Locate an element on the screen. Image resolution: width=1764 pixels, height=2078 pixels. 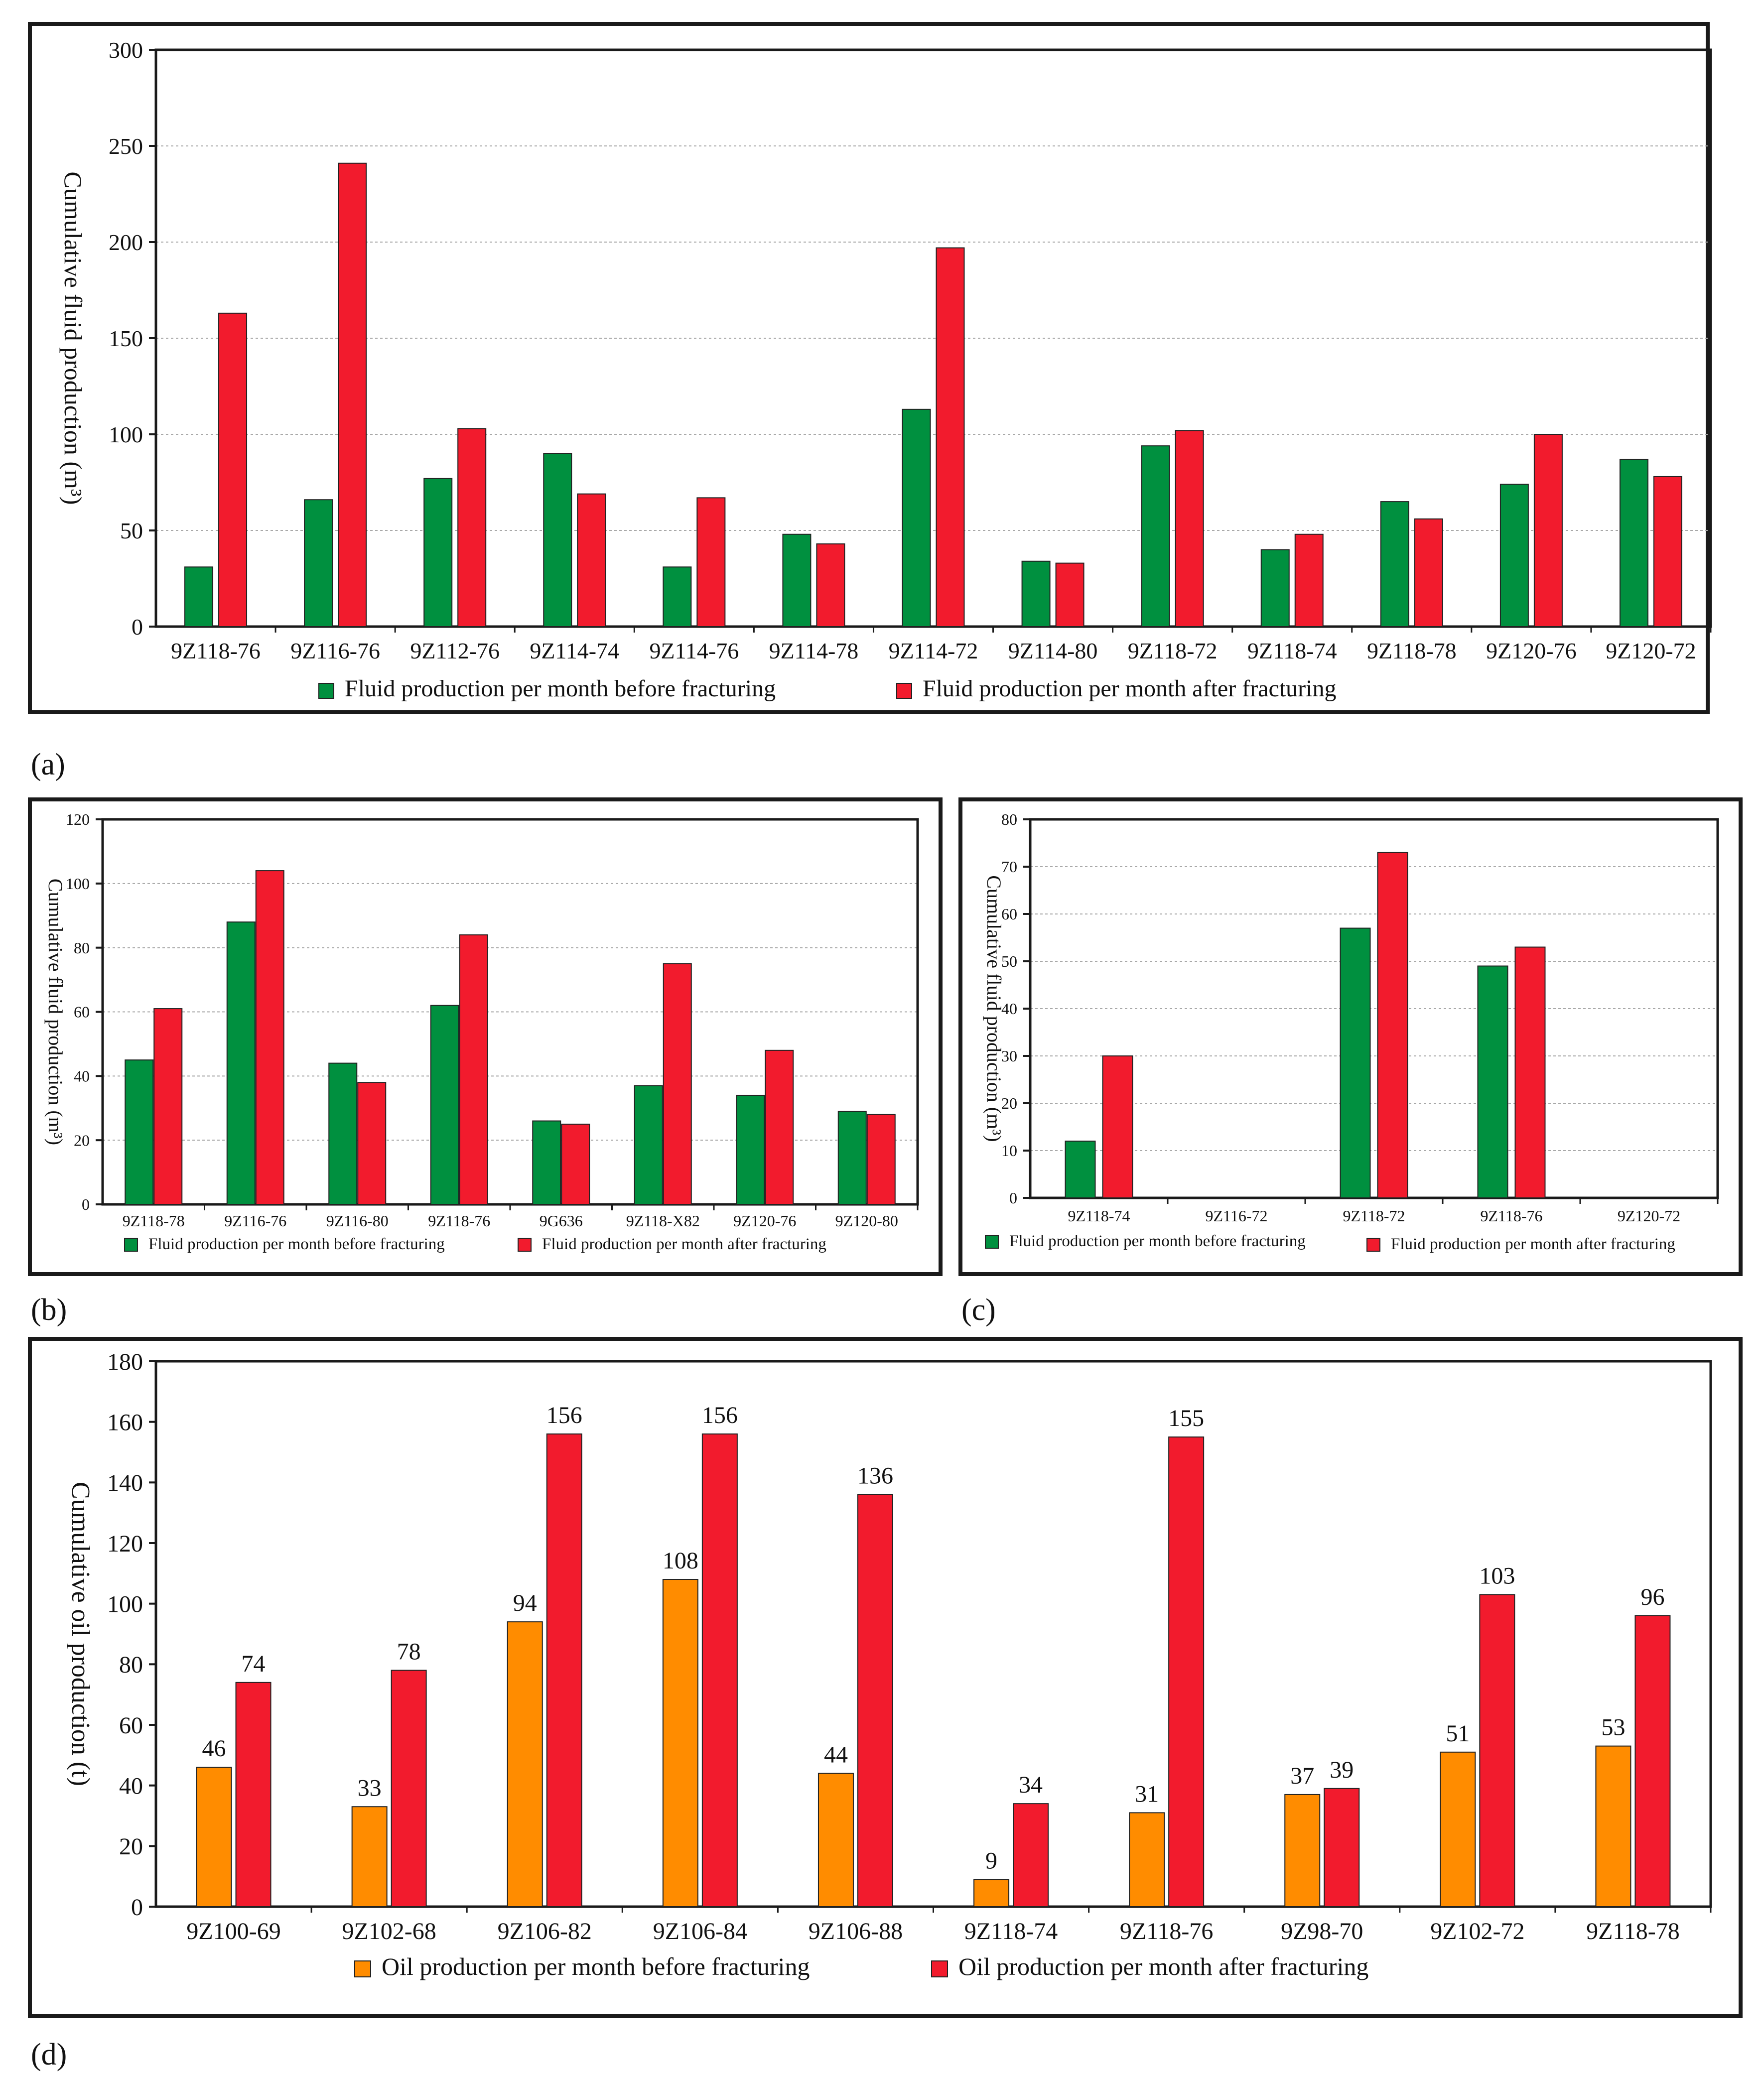
data-label: 34 is located at coordinates (1031, 1785).